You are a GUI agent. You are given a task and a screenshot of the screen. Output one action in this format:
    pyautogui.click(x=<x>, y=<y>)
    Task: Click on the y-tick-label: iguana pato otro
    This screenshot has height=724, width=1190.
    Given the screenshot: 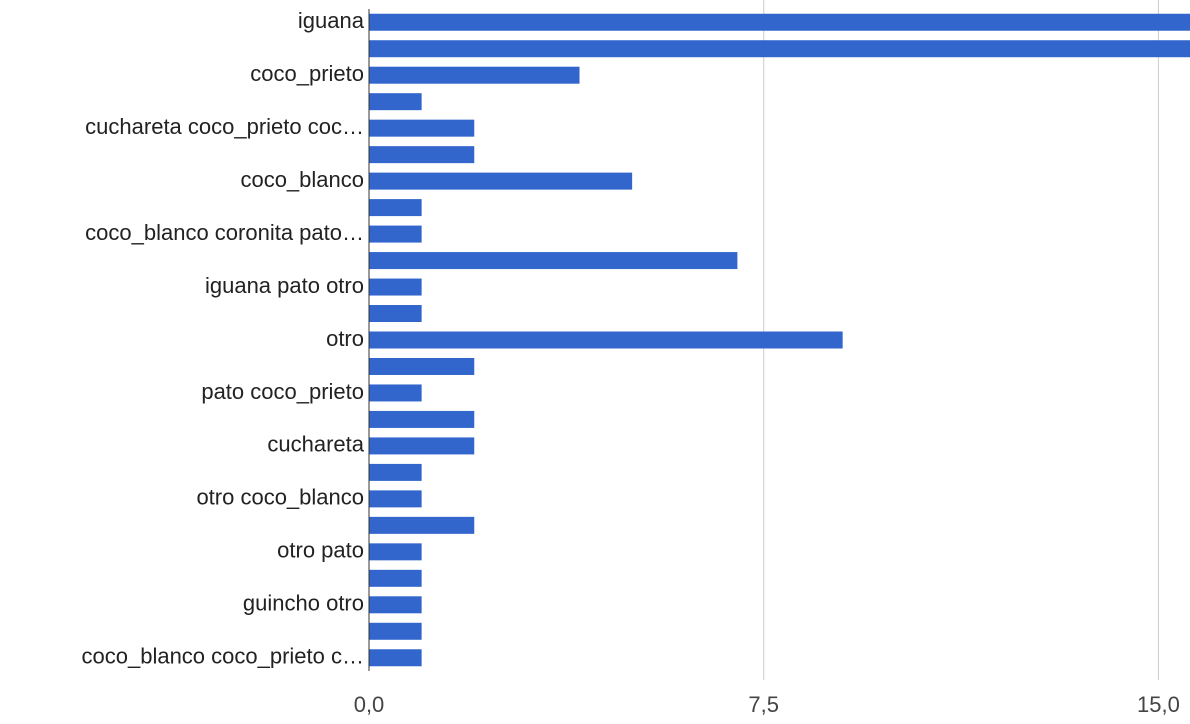 What is the action you would take?
    pyautogui.click(x=284, y=285)
    